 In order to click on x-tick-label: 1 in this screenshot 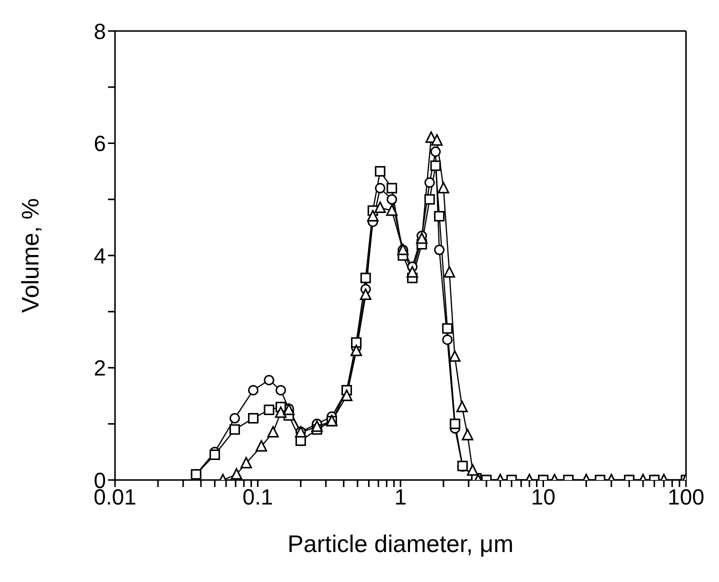, I will do `click(400, 497)`.